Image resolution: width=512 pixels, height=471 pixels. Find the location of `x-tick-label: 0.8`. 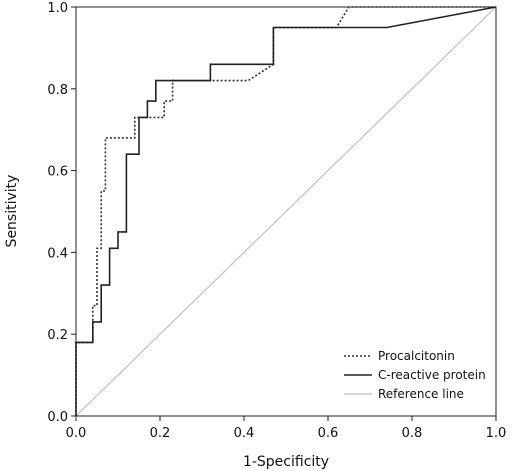

x-tick-label: 0.8 is located at coordinates (412, 433).